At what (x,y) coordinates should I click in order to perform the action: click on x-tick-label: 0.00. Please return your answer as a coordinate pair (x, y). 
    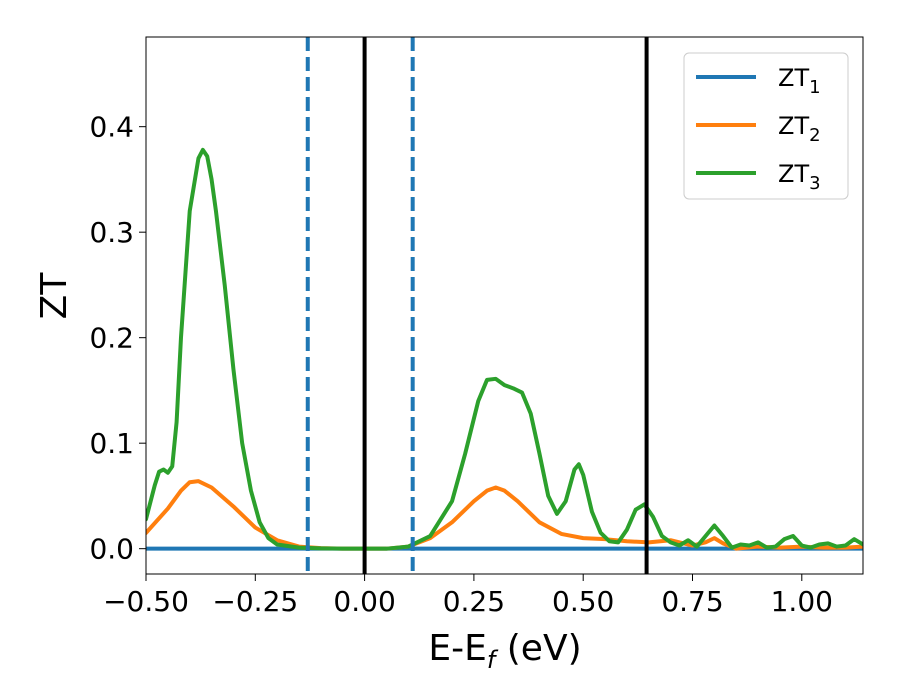
    Looking at the image, I should click on (364, 601).